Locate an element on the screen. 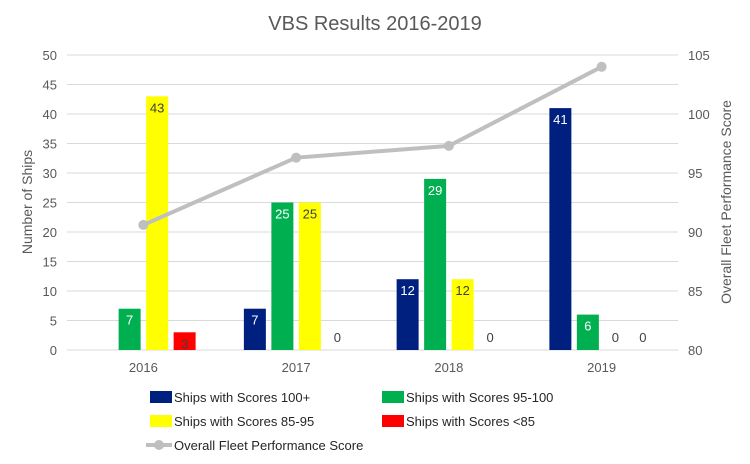 The width and height of the screenshot is (750, 464). y-tick-label: 25 is located at coordinates (50, 203).